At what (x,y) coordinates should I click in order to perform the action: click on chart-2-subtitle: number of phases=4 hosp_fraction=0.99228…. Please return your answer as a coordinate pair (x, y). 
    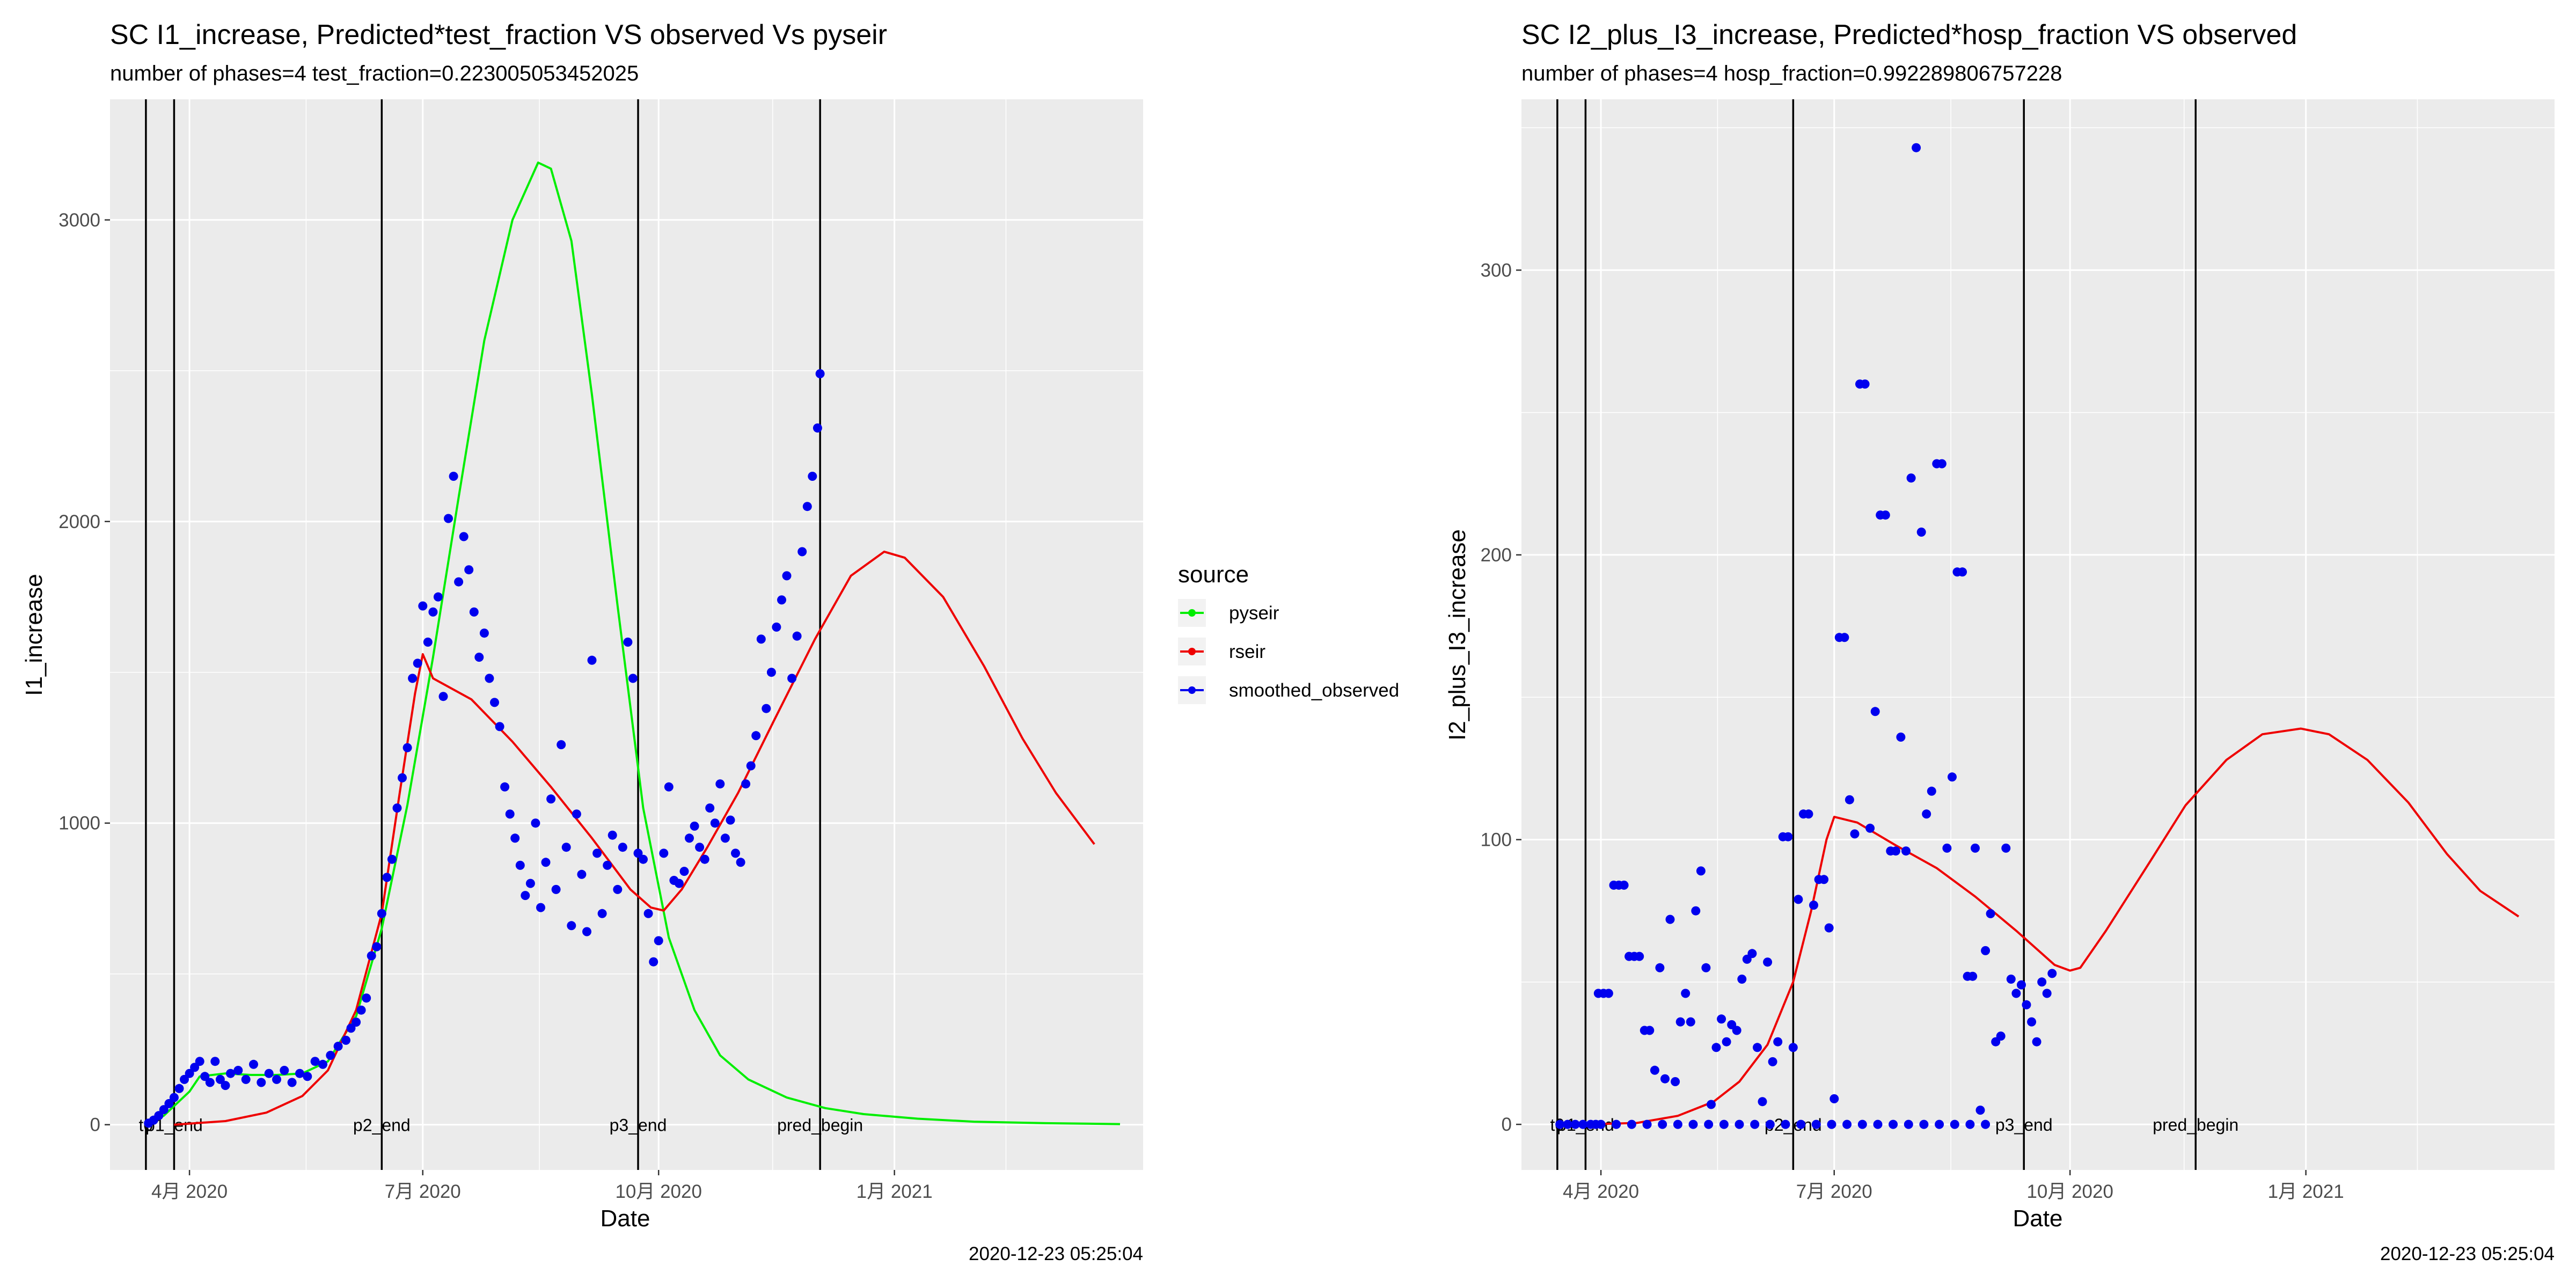
    Looking at the image, I should click on (1791, 73).